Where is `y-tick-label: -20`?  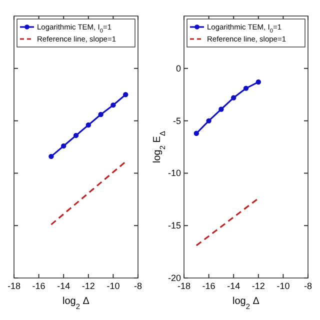 y-tick-label: -20 is located at coordinates (174, 277).